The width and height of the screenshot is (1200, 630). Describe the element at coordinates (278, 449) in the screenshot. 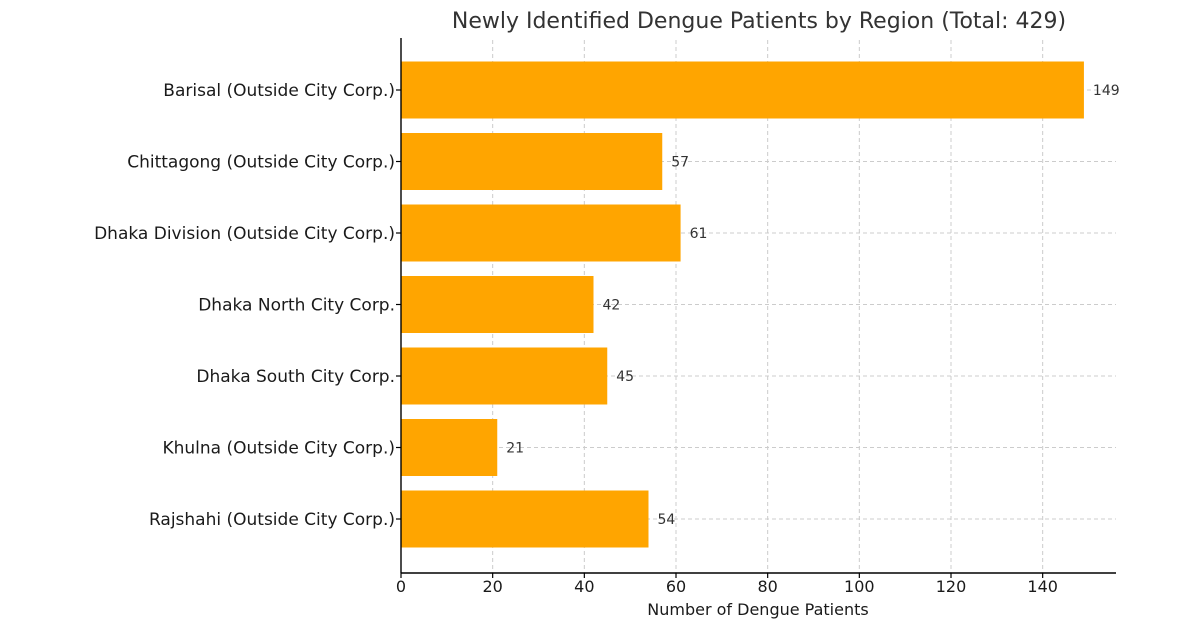

I see `category-label: Khulna (Outside City Corp.)` at that location.